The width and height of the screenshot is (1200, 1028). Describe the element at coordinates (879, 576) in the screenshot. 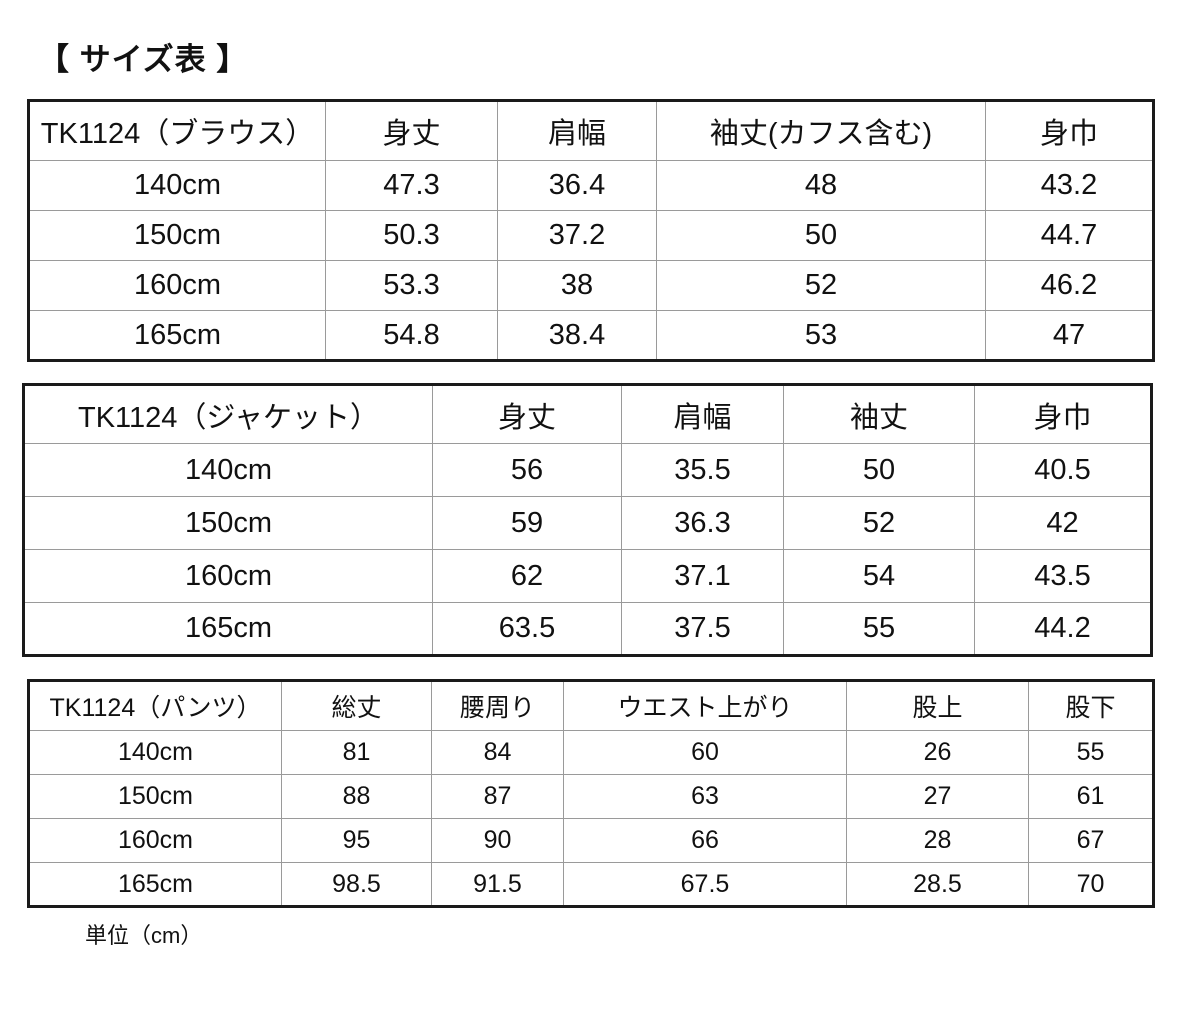

I see `value-cell: 54` at that location.